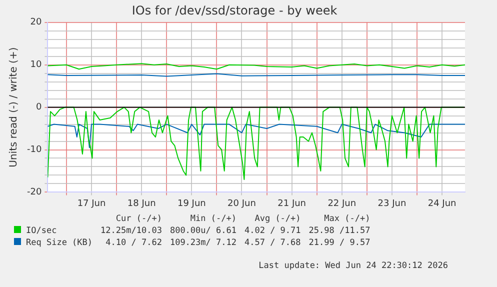 This screenshot has width=497, height=287. Describe the element at coordinates (59, 243) in the screenshot. I see `legend-label: Req Size (KB)` at that location.